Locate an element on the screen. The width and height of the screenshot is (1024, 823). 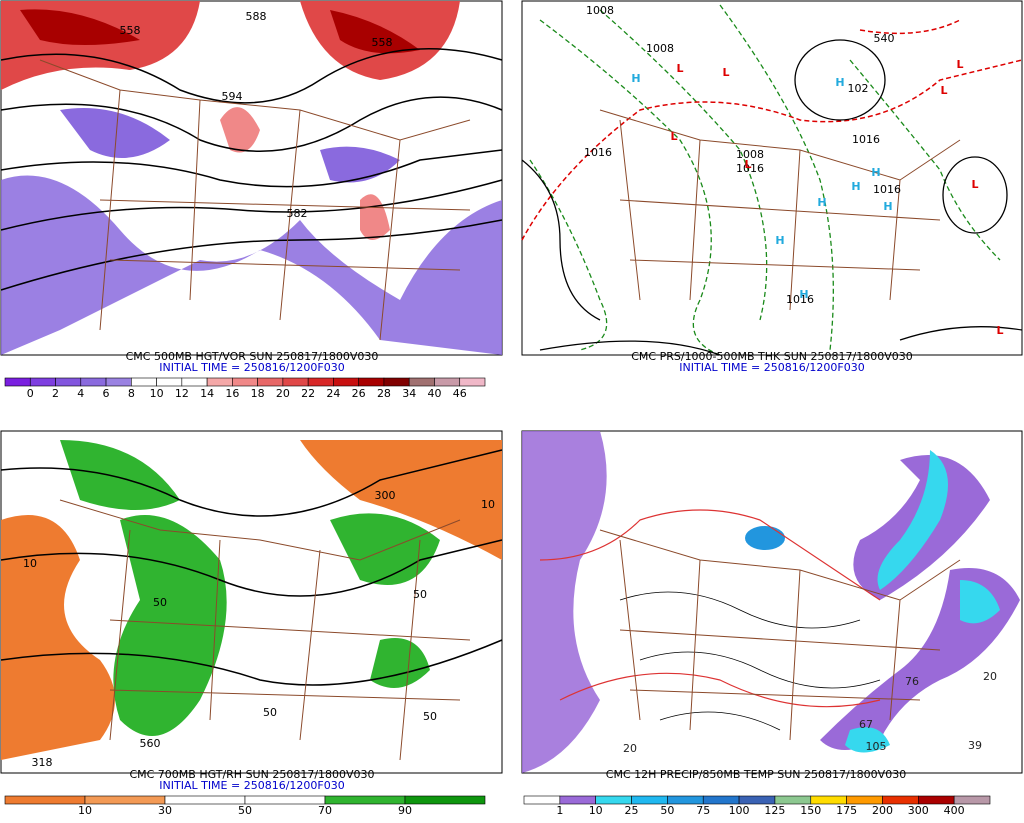
colorbar-label: 12 is located at coordinates (182, 393).